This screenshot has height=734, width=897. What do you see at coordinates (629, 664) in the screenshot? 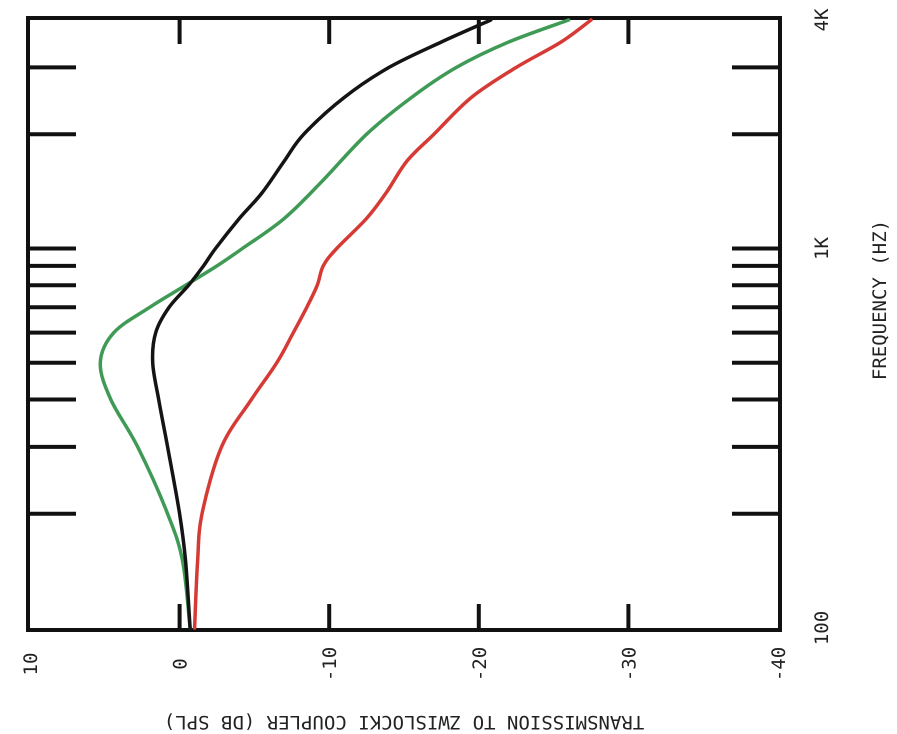
I see `level-tick-label: -30` at bounding box center [629, 664].